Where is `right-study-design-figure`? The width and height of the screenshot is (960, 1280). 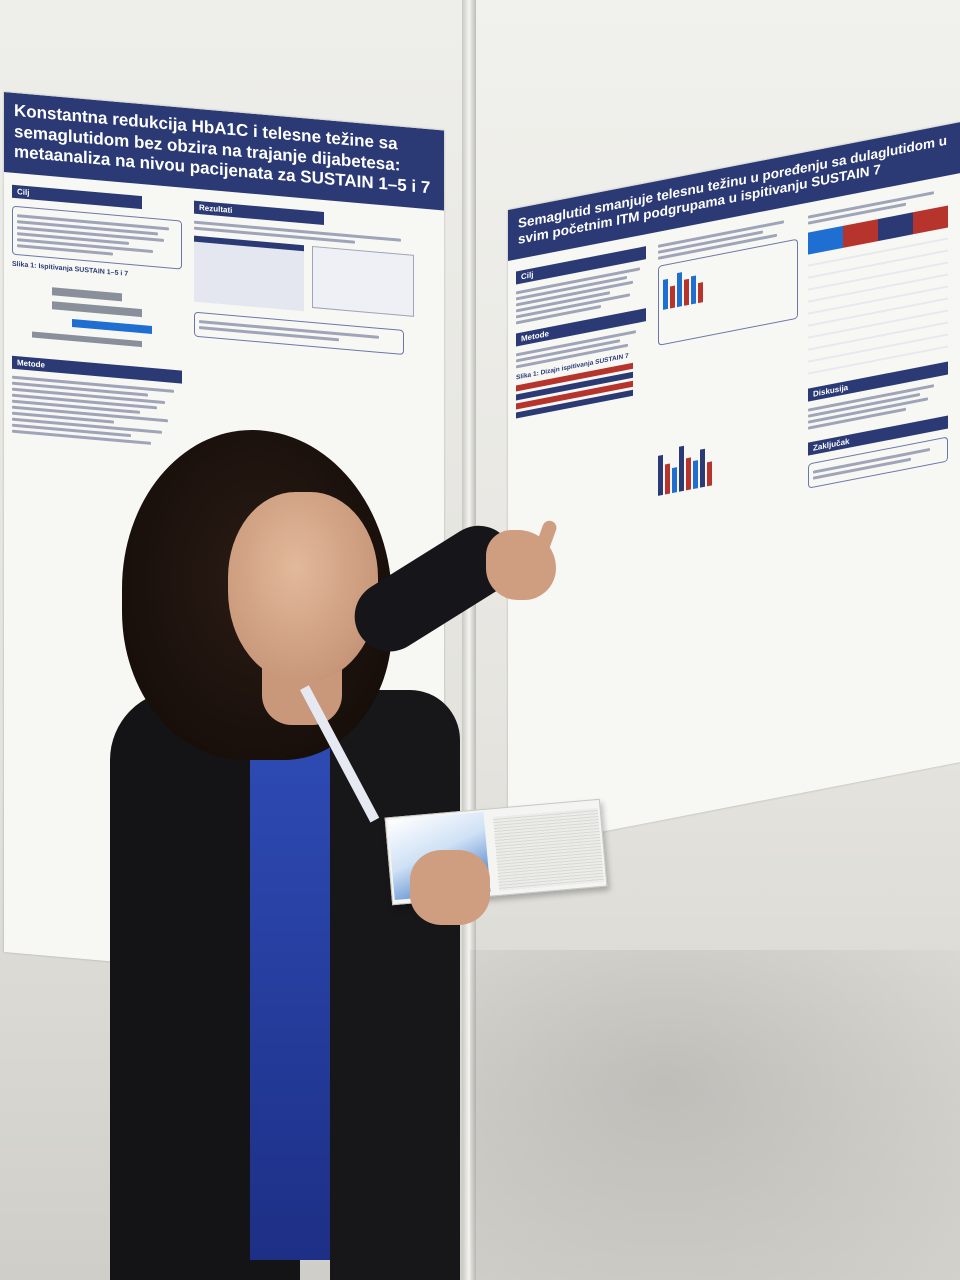
right-study-design-figure is located at coordinates (581, 389).